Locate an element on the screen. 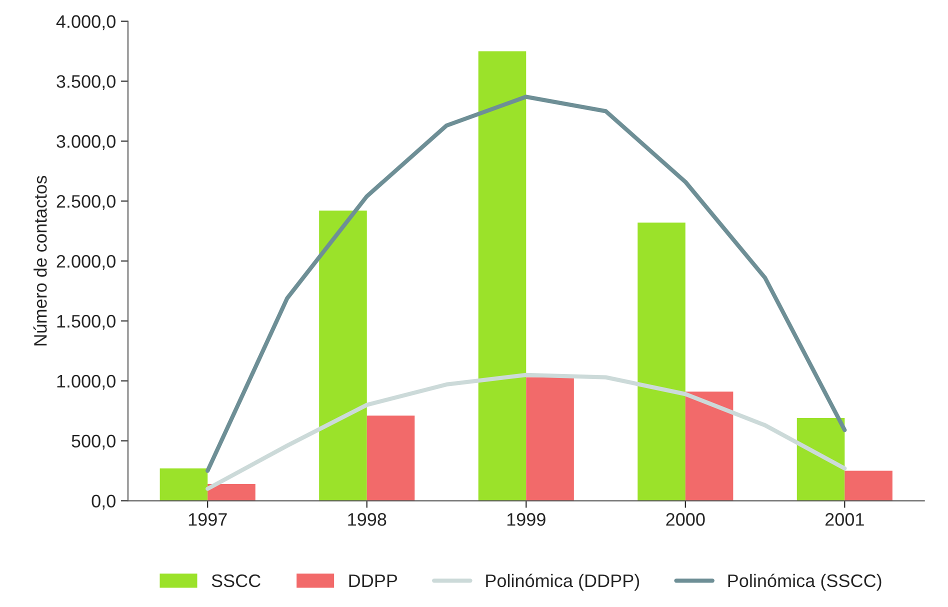 Image resolution: width=948 pixels, height=607 pixels. y-tick-label: 4.000,0 is located at coordinates (86, 22).